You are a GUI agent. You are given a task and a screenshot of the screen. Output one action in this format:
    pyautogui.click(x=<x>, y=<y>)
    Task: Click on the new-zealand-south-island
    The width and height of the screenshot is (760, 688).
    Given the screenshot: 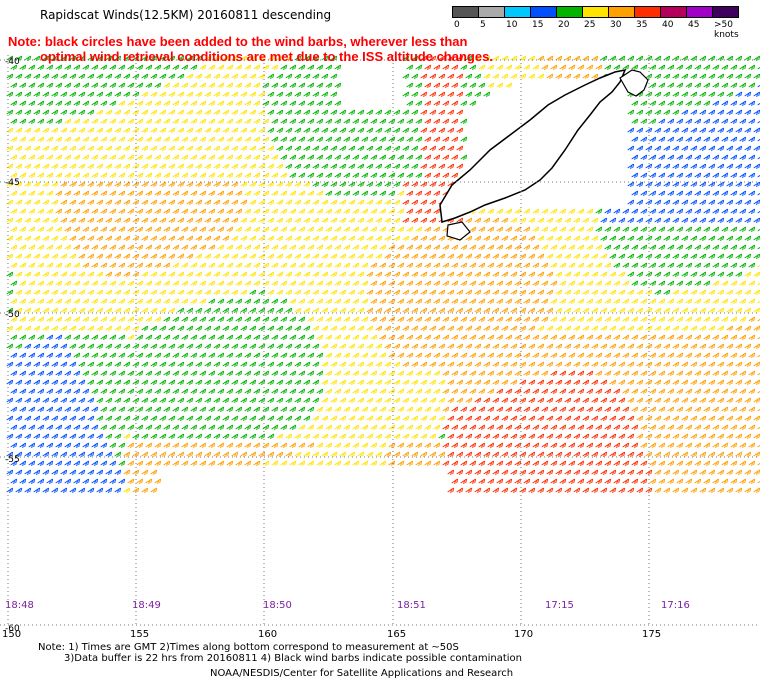 What is the action you would take?
    pyautogui.click(x=533, y=145)
    